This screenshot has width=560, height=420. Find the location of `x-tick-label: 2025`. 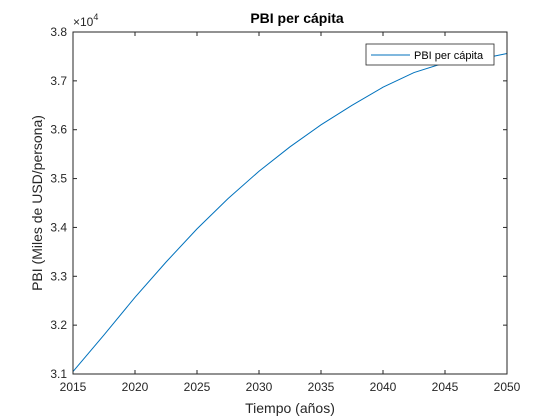

x-tick-label: 2025 is located at coordinates (197, 387).